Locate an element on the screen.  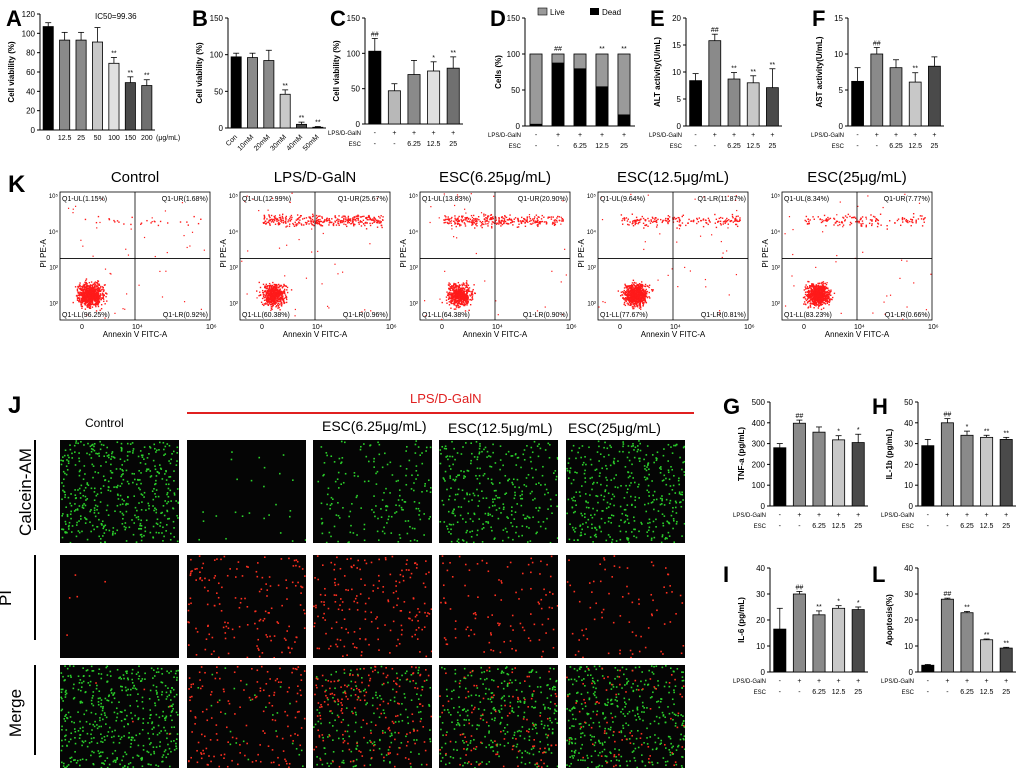
y-tick-label: 0 is located at coordinates (841, 126).